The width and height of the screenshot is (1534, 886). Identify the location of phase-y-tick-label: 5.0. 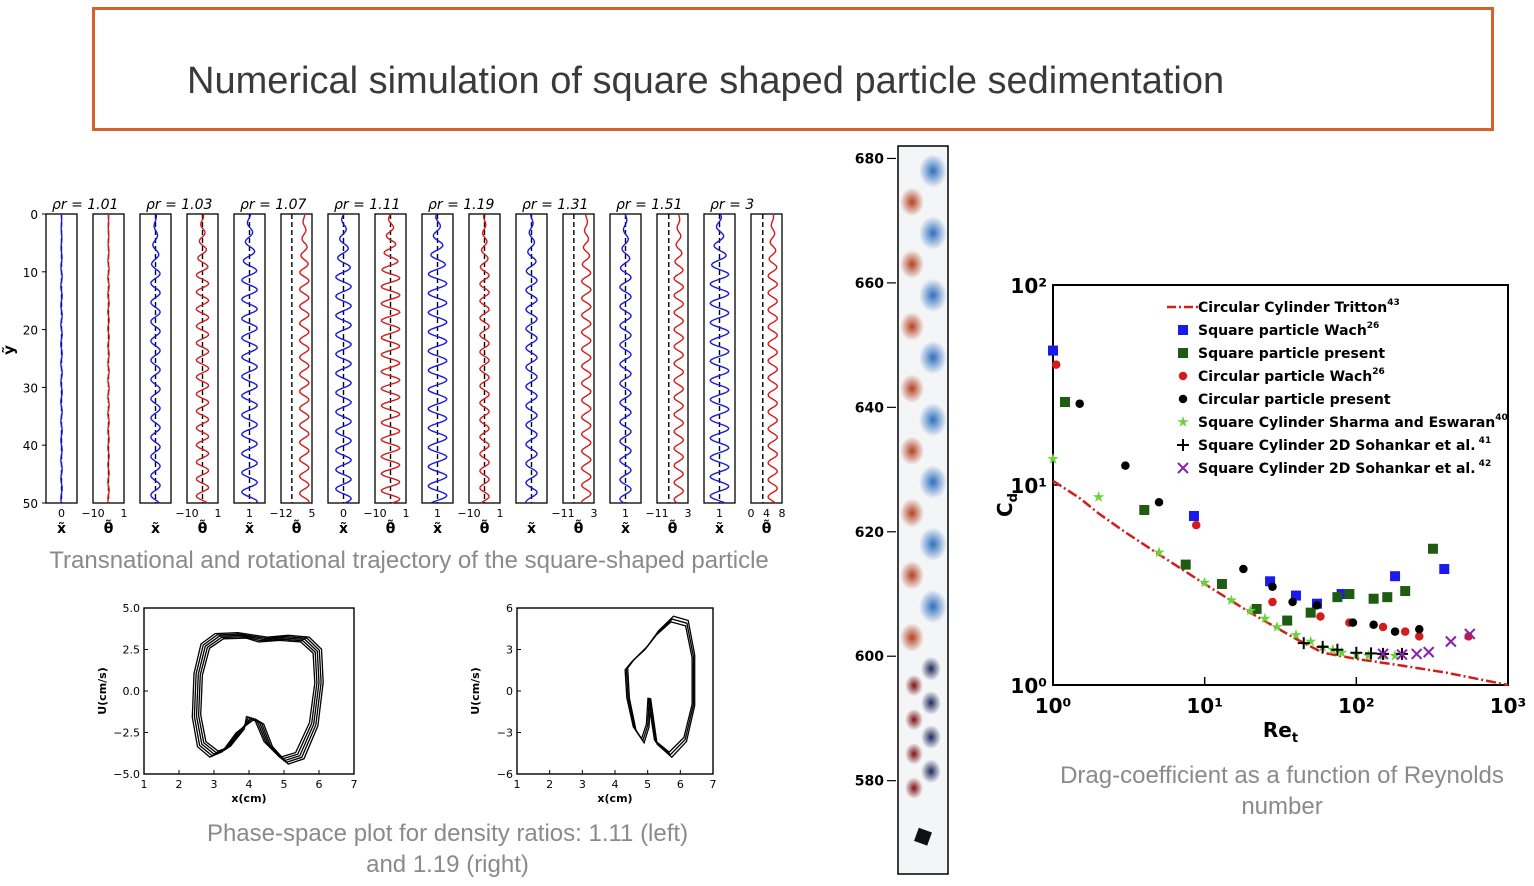
(132, 608).